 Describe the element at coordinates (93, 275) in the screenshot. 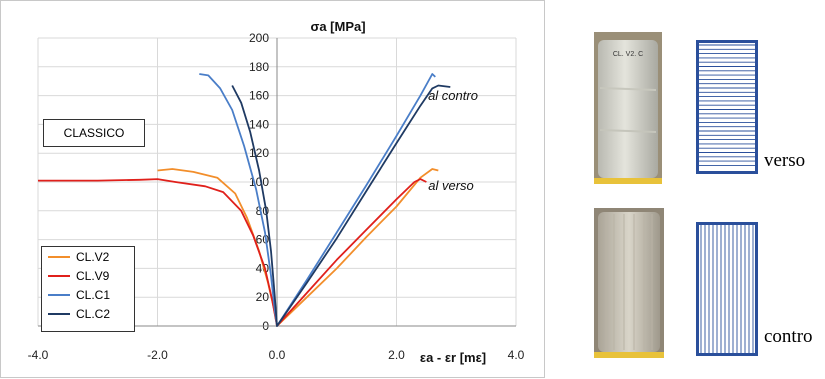

I see `legend-label-cl-v9: CL.V9` at that location.